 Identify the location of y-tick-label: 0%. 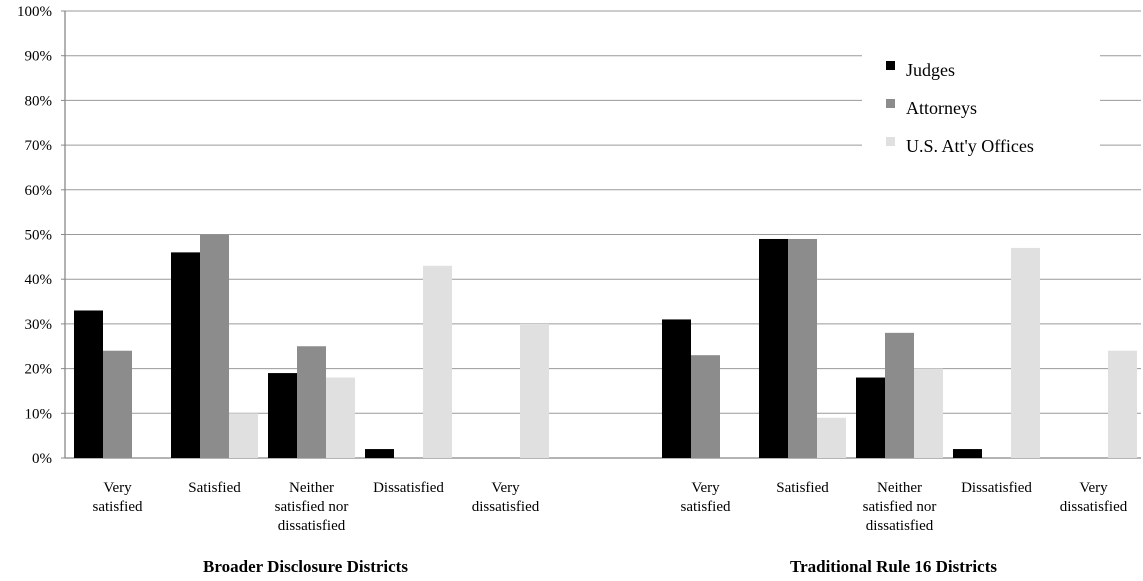
(42, 459).